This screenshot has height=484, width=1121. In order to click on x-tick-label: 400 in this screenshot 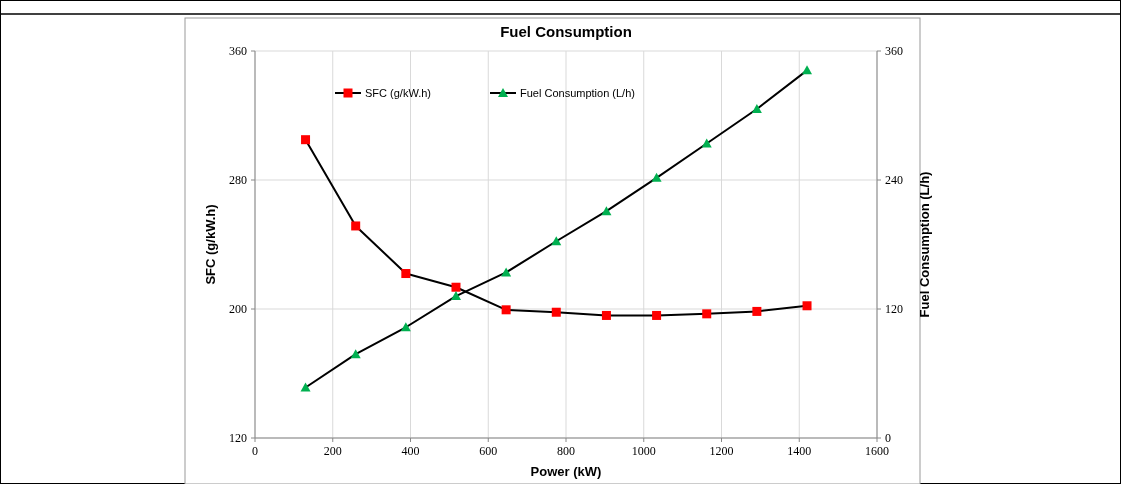, I will do `click(410, 451)`.